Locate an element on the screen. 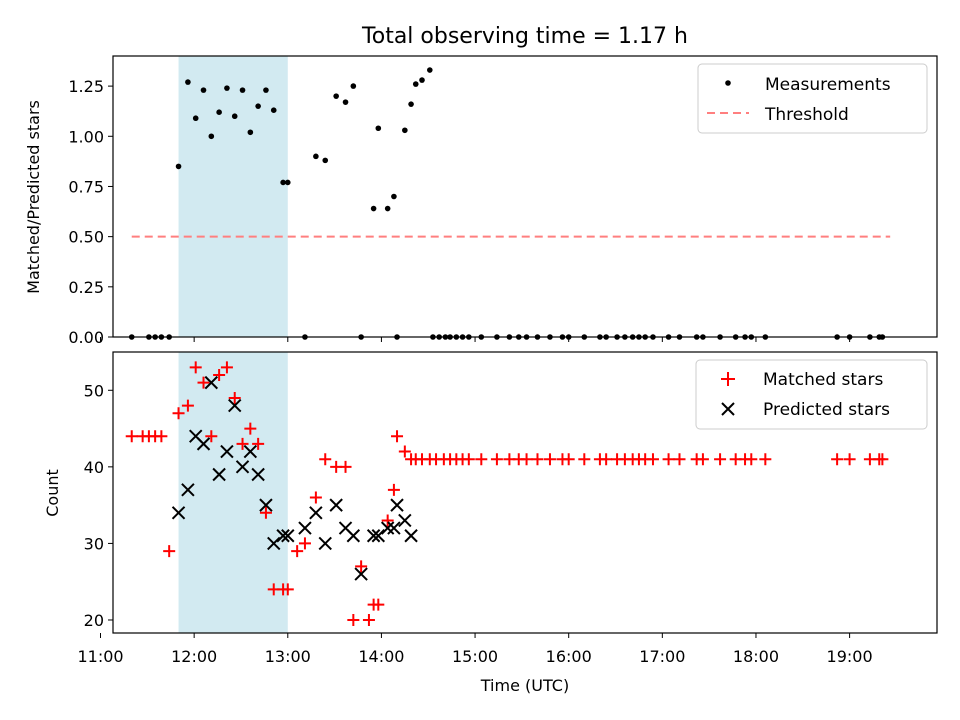  bottom-shaded-interval is located at coordinates (233, 492).